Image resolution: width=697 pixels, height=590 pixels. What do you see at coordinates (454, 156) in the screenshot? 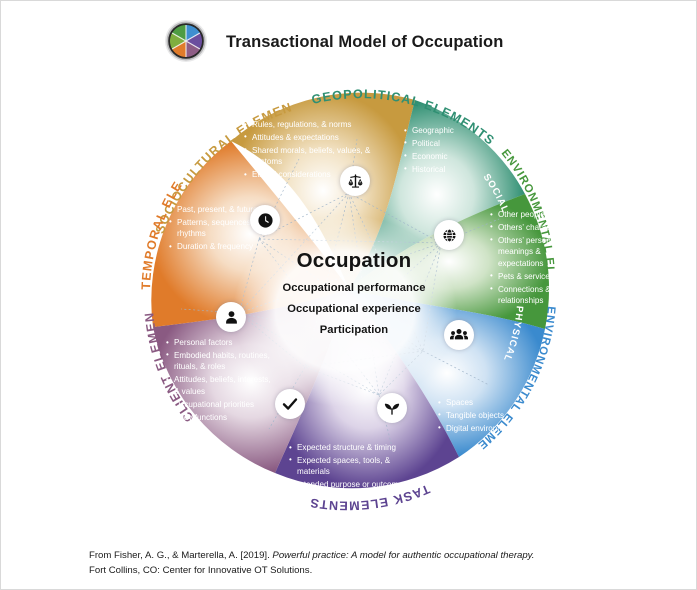
I see `bullet-item: Economic` at bounding box center [454, 156].